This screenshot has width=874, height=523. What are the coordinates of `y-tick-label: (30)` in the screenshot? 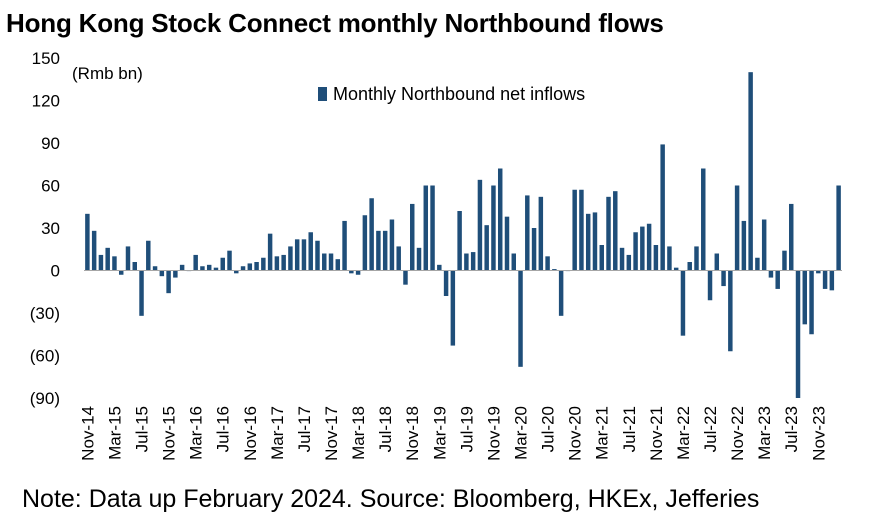 It's located at (45, 313).